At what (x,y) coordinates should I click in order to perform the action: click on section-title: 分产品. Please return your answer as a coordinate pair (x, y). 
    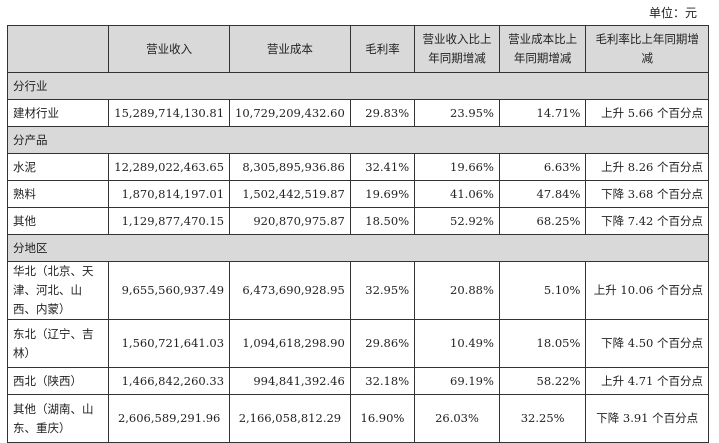
    Looking at the image, I should click on (358, 140).